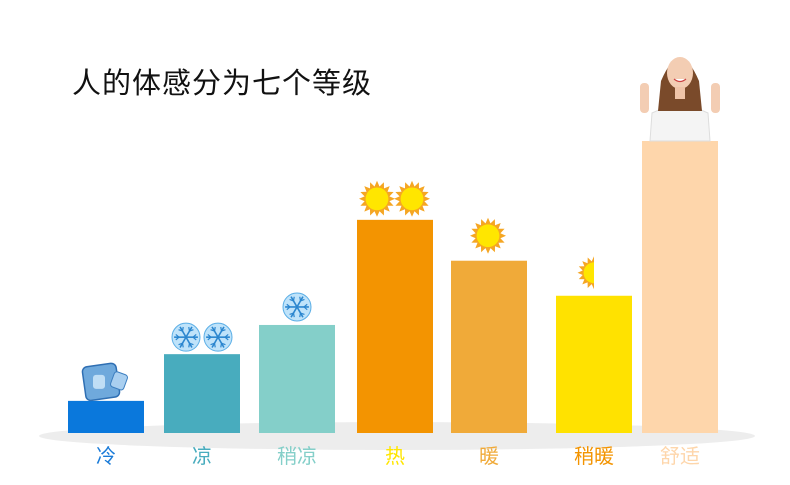 The height and width of the screenshot is (485, 790). What do you see at coordinates (585, 273) in the screenshot?
I see `half-sun-icon` at bounding box center [585, 273].